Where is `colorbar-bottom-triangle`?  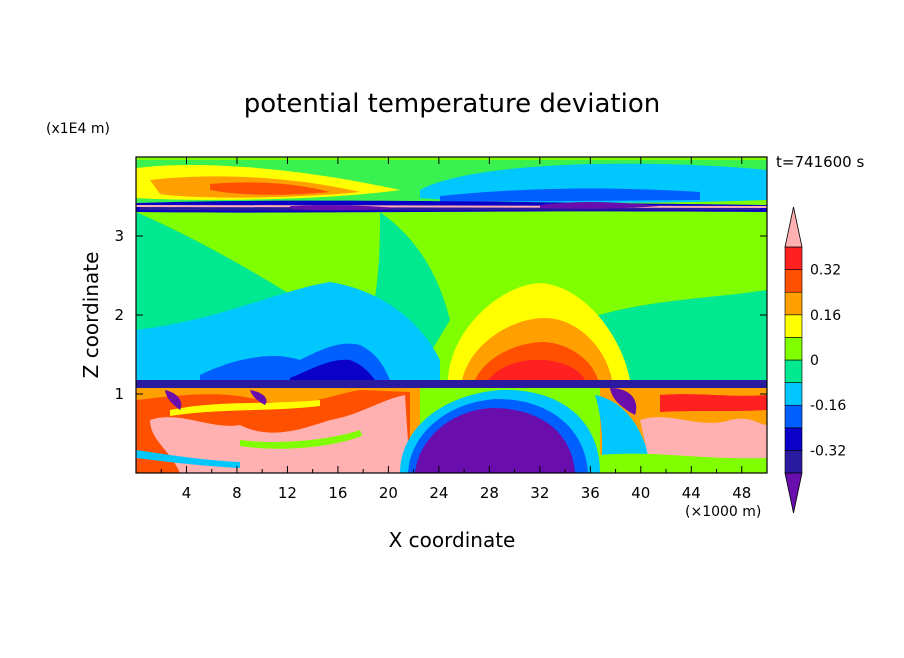
colorbar-bottom-triangle is located at coordinates (793, 493).